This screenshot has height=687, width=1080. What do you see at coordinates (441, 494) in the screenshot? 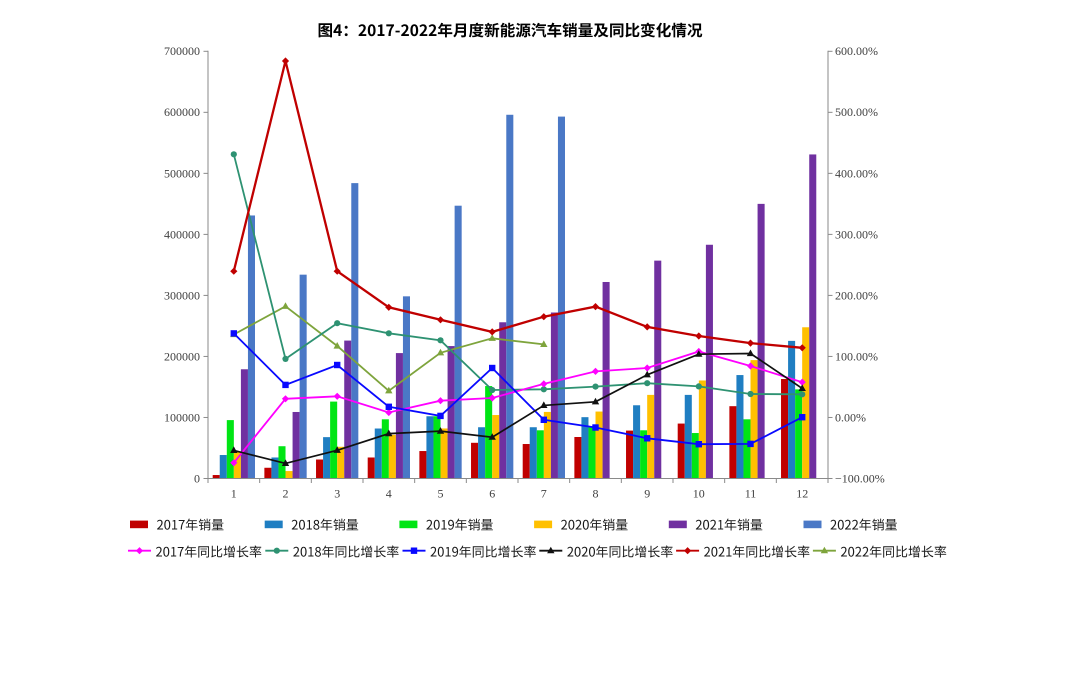
I see `svg-text: 5` at bounding box center [441, 494].